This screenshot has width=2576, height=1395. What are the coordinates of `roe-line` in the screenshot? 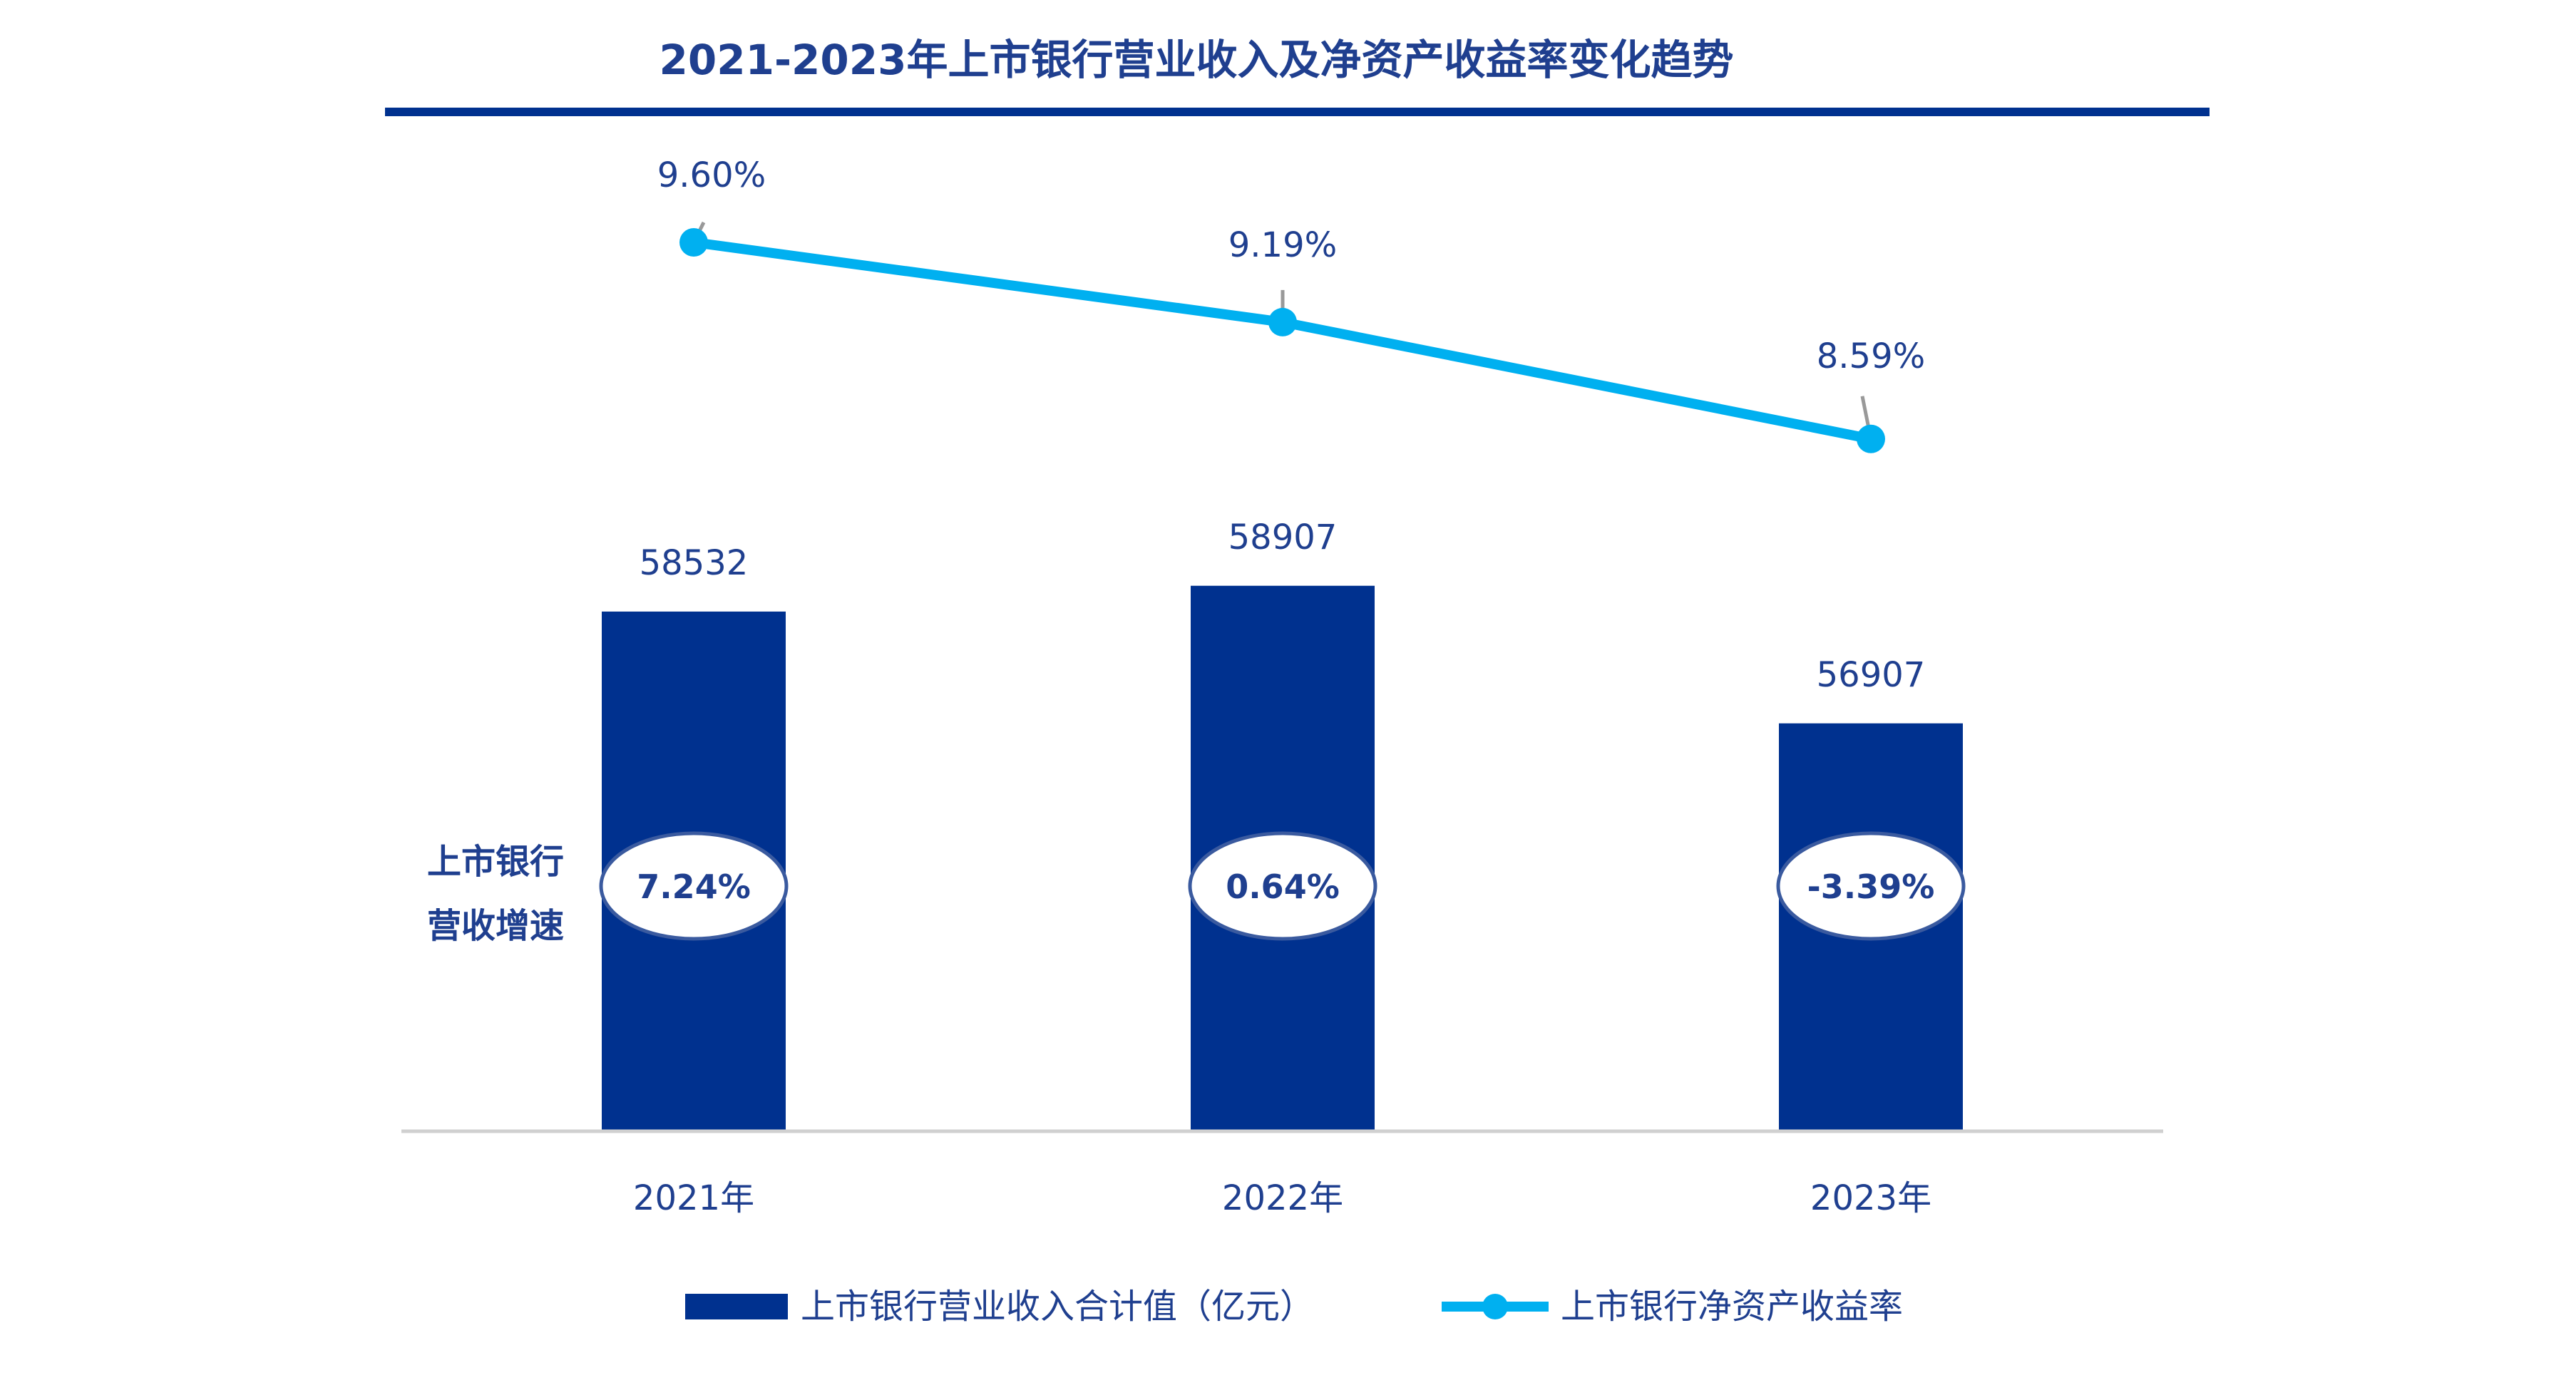 It's located at (1282, 340).